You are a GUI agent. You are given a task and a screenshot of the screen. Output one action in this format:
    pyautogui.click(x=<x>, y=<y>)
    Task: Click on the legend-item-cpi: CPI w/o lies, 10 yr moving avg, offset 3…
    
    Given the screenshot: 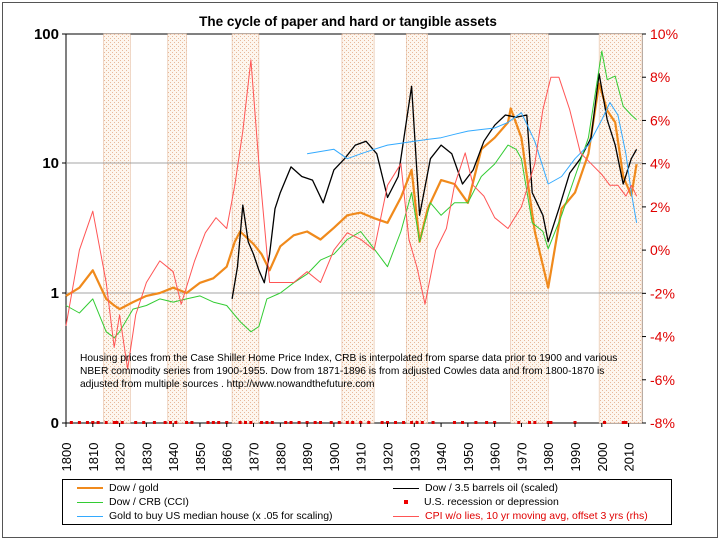 What is the action you would take?
    pyautogui.click(x=520, y=516)
    